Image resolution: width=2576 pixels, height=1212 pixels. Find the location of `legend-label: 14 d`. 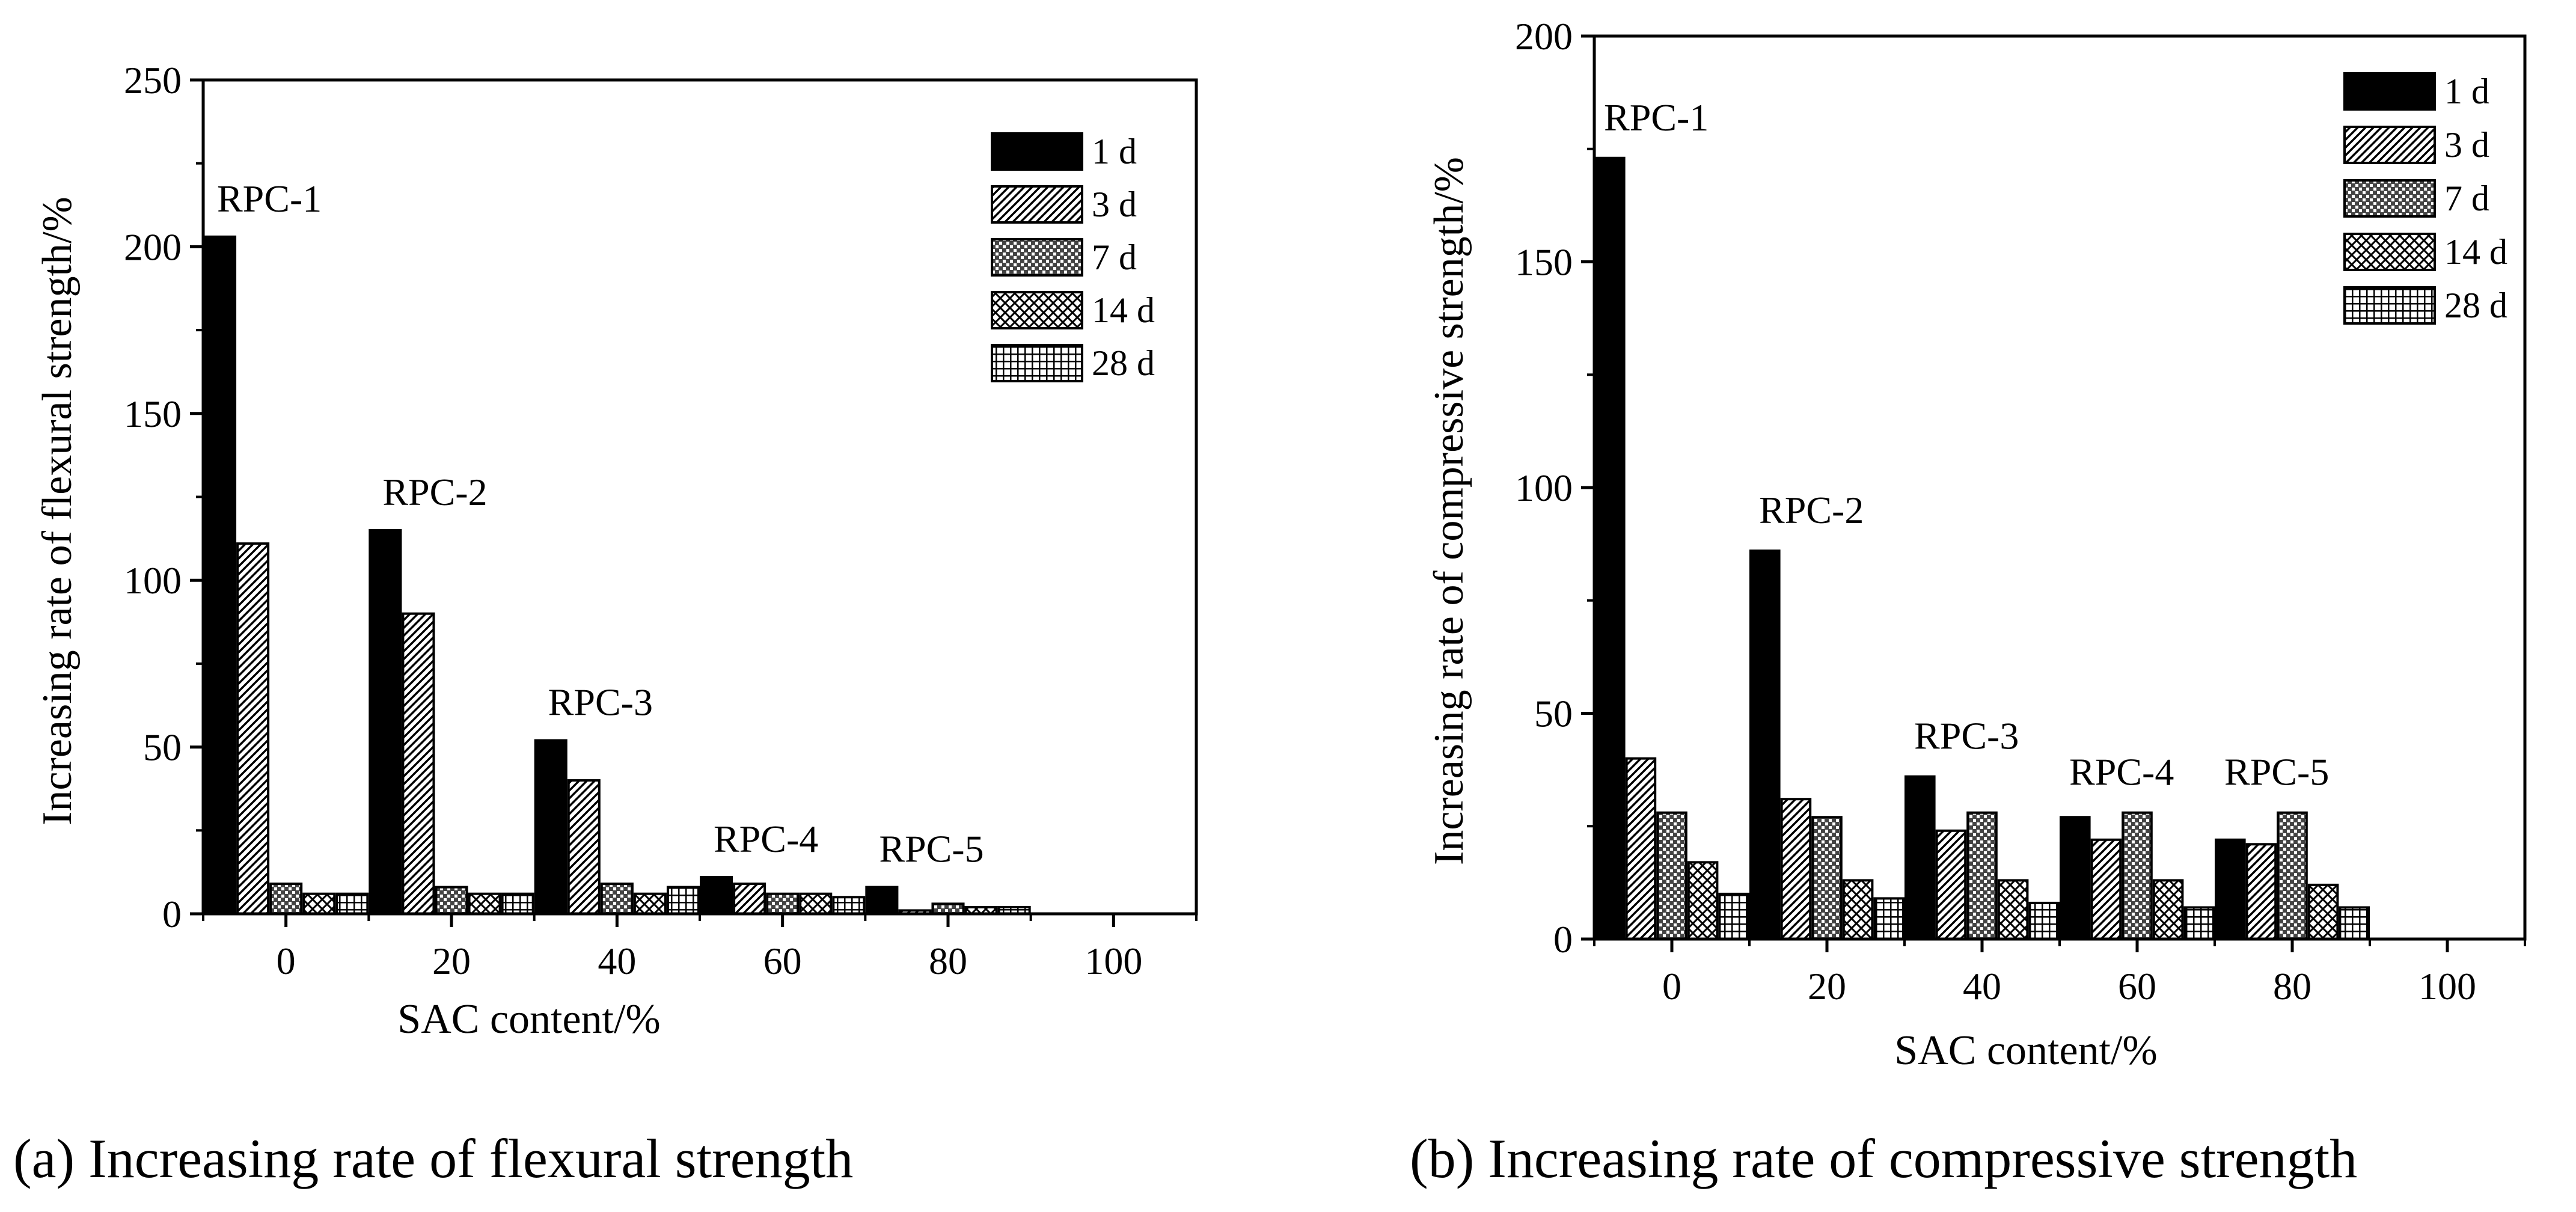

legend-label: 14 d is located at coordinates (2475, 252).